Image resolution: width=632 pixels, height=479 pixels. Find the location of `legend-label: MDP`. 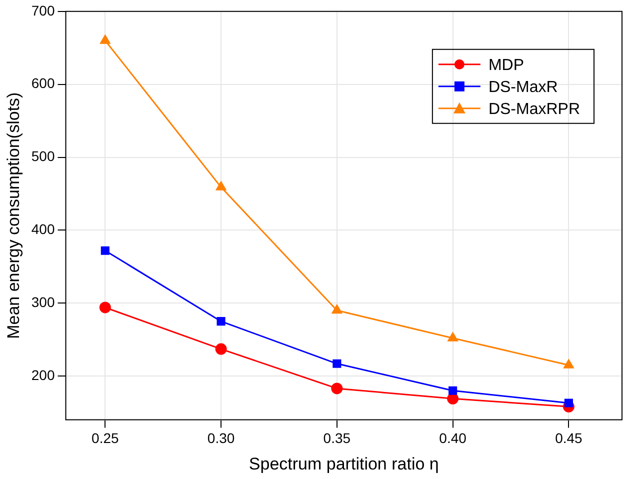

legend-label: MDP is located at coordinates (506, 65).